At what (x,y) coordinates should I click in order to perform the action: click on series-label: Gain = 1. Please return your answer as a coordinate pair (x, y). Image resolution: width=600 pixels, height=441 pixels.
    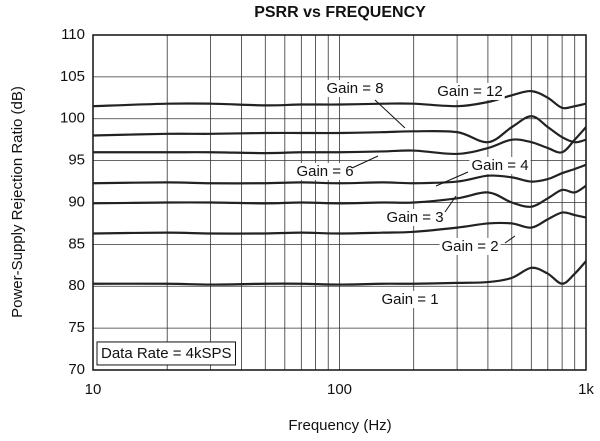
    Looking at the image, I should click on (409, 299).